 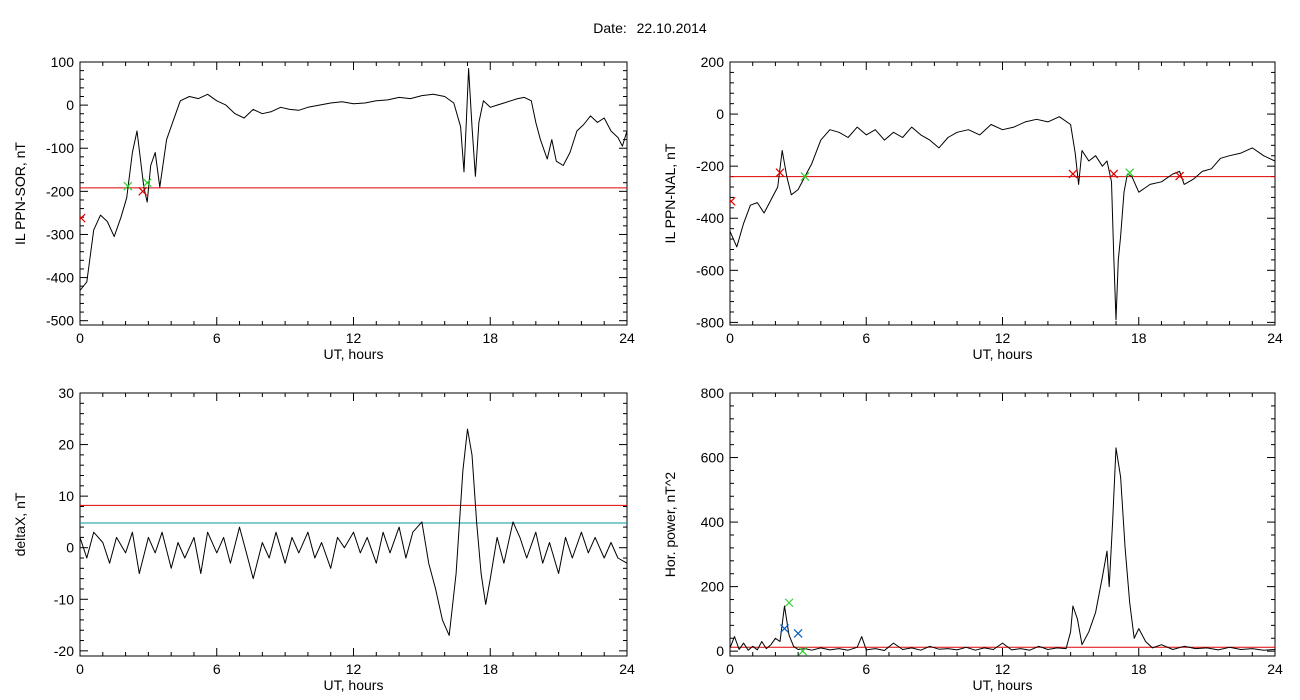 I want to click on y-tick-label: 20, so click(x=66, y=445).